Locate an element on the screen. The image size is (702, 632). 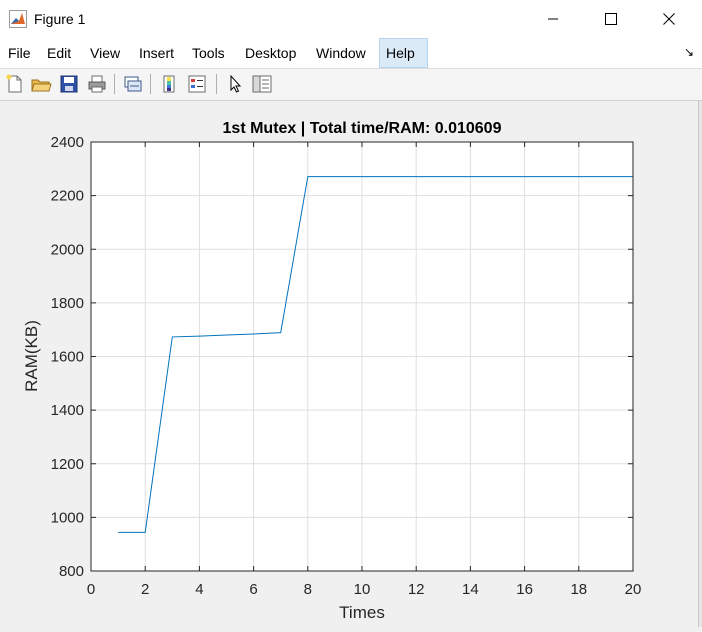
new-figure-icon is located at coordinates (15, 84).